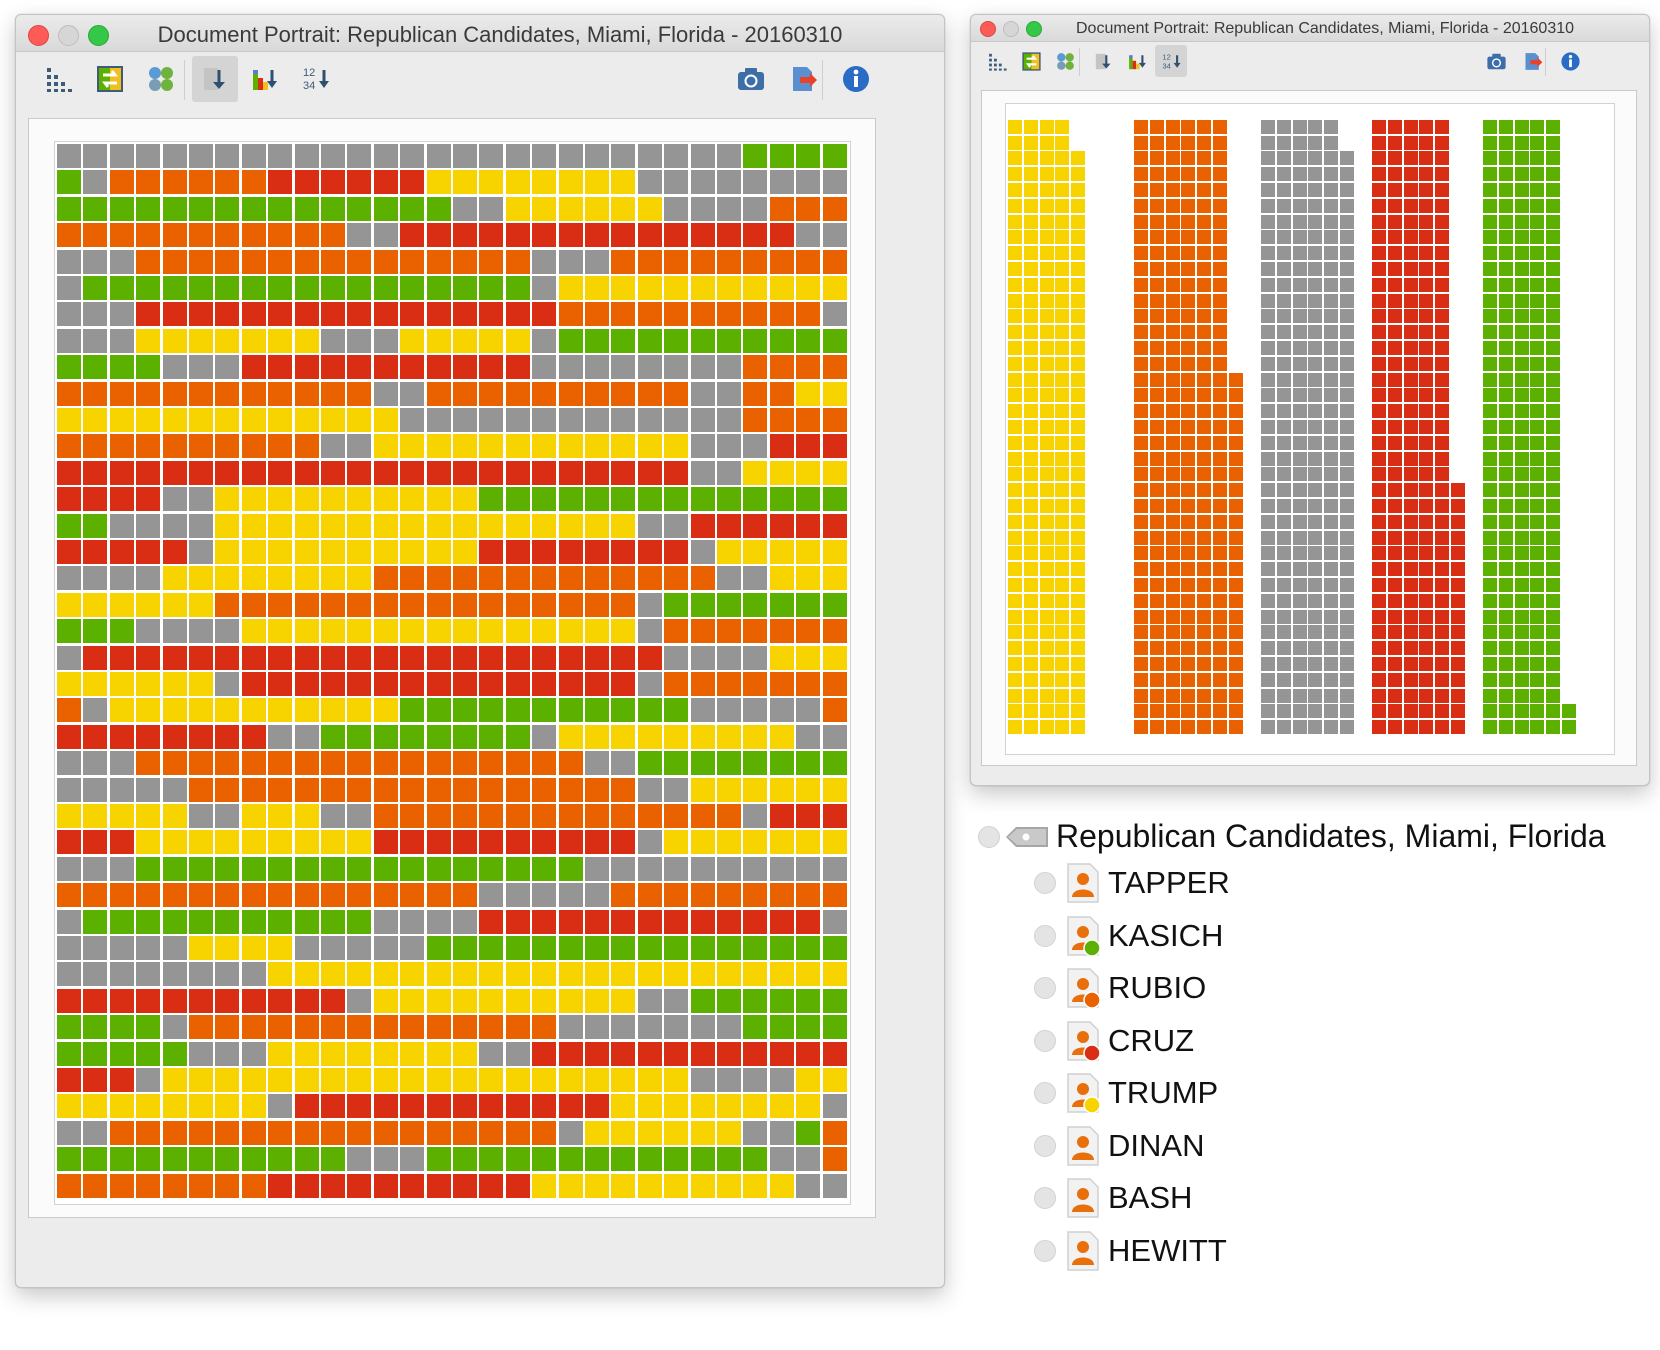 The image size is (1660, 1350). I want to click on code-item-tapper: TAPPER, so click(1132, 883).